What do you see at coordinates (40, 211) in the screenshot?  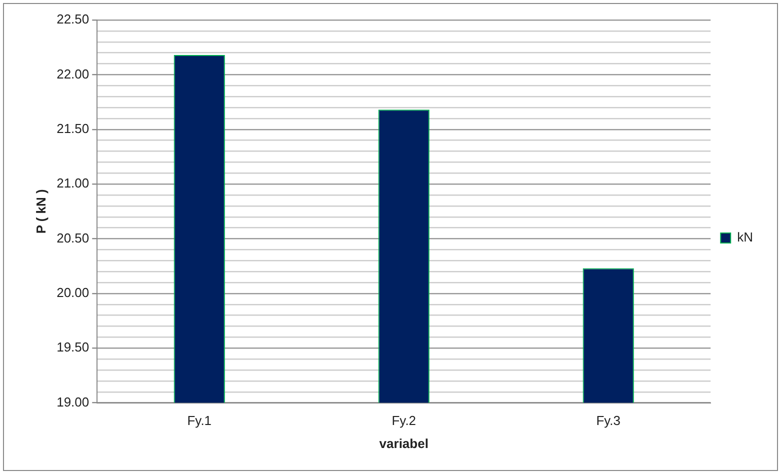 I see `y-axis-title: P ( kN )` at bounding box center [40, 211].